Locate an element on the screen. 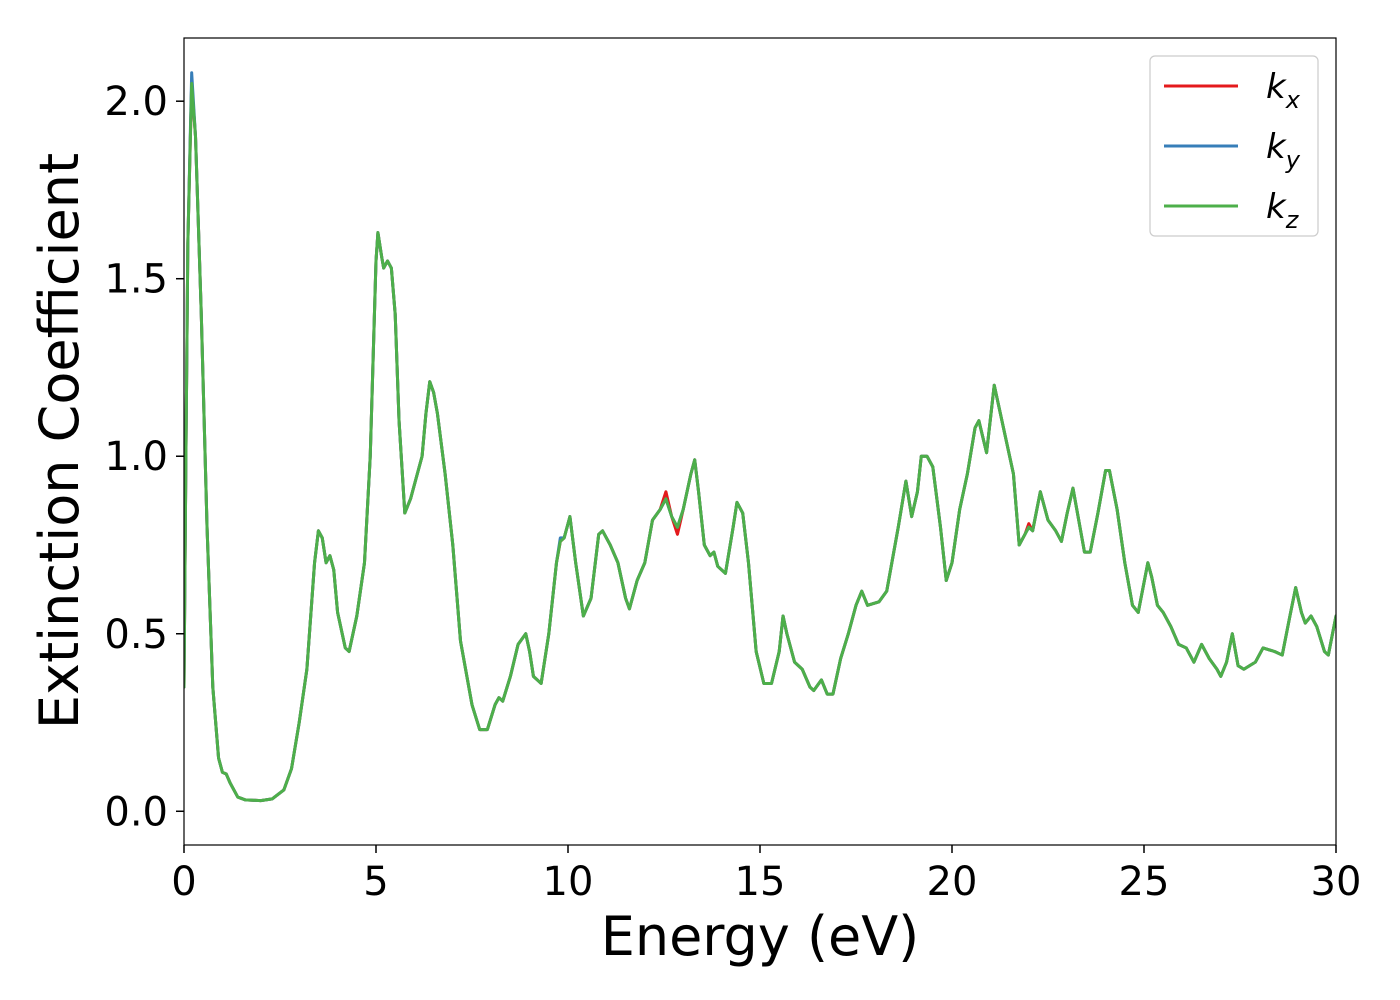  legend-label: kz is located at coordinates (1283, 210).